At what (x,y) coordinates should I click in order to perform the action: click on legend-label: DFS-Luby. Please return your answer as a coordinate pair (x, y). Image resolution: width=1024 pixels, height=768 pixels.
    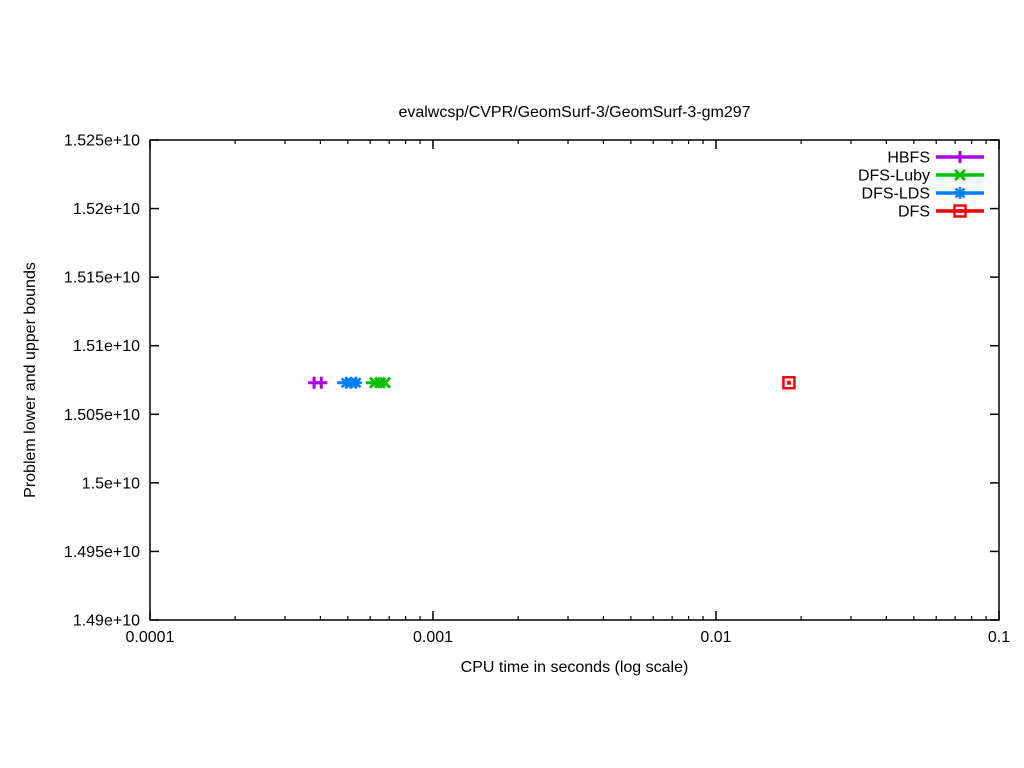
    Looking at the image, I should click on (894, 176).